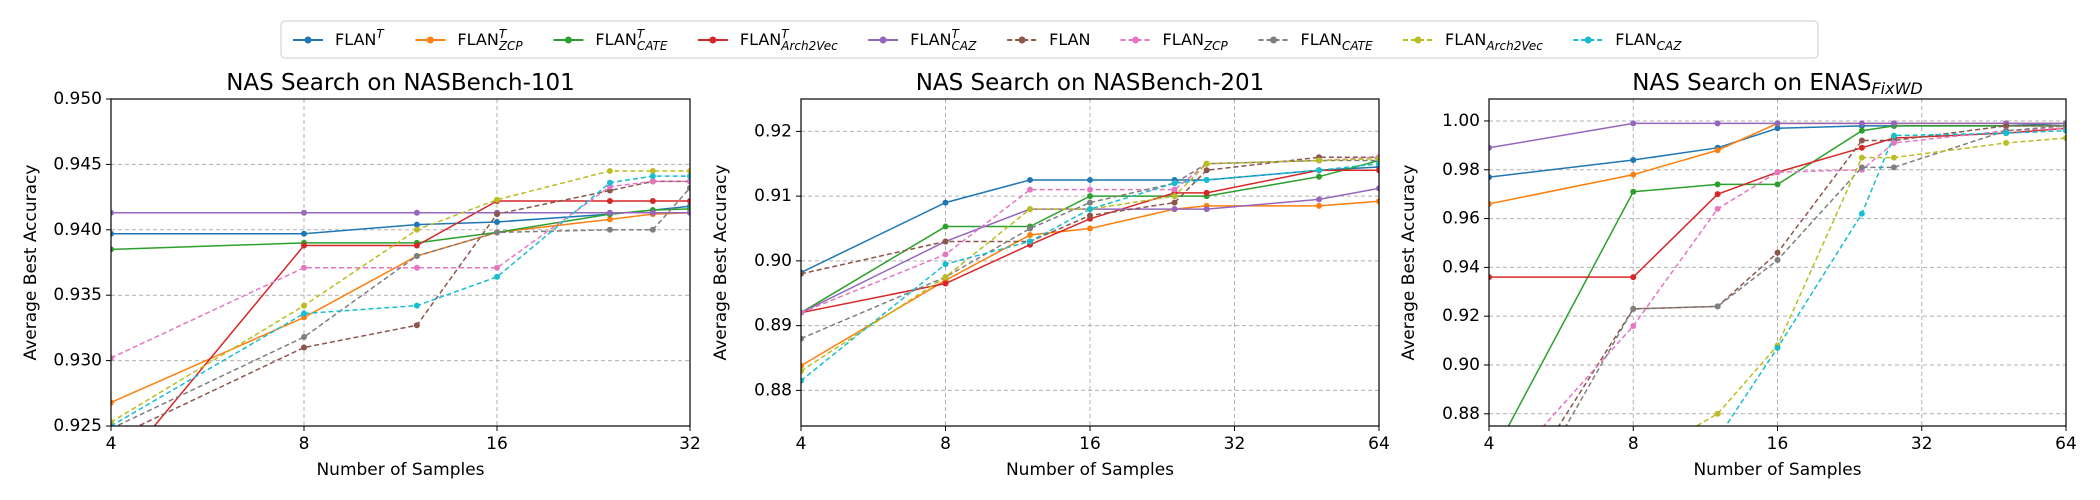 The image size is (2100, 500). What do you see at coordinates (1633, 444) in the screenshot?
I see `x-tick-label: 8` at bounding box center [1633, 444].